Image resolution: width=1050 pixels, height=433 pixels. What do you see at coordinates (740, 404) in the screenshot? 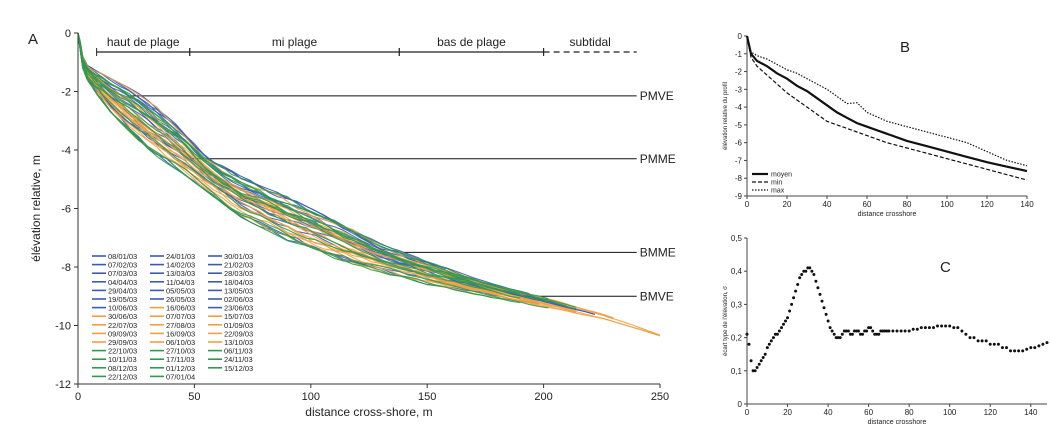
I see `panel-c-y-tick-label: 0` at bounding box center [740, 404].